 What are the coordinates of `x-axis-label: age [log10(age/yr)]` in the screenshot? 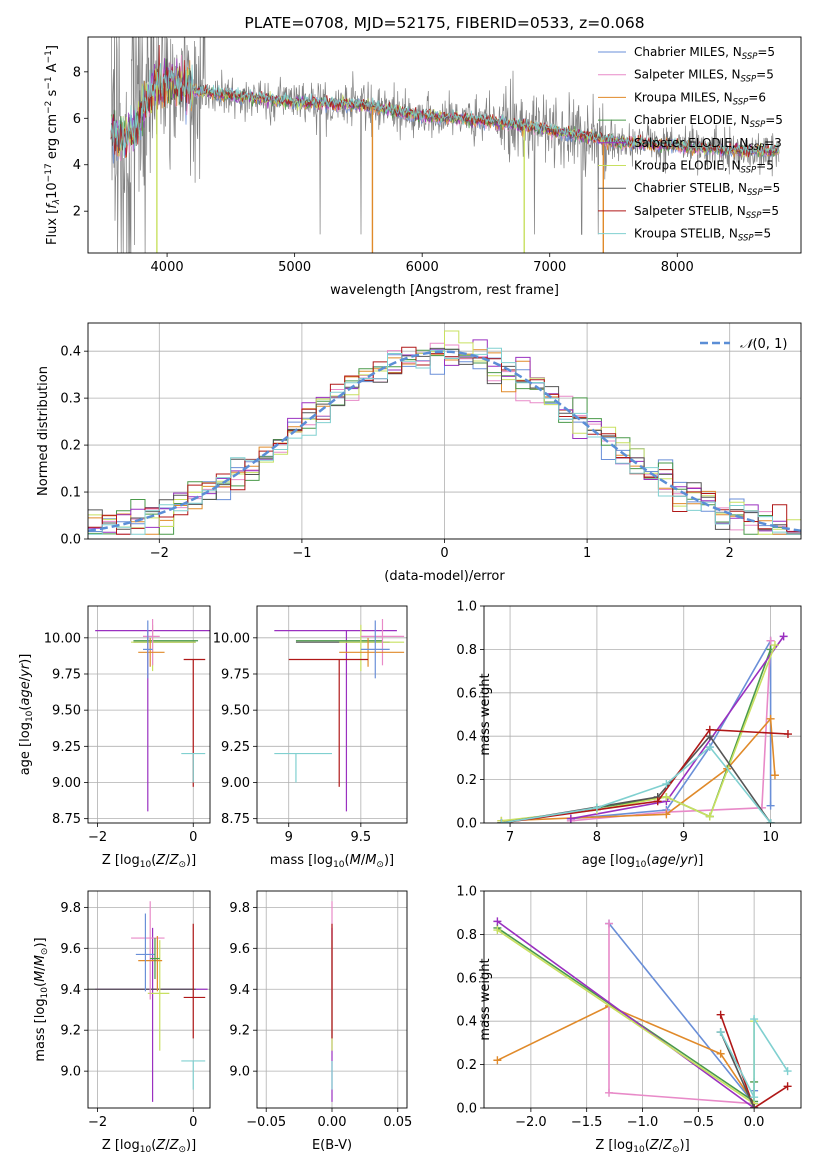 It's located at (643, 861).